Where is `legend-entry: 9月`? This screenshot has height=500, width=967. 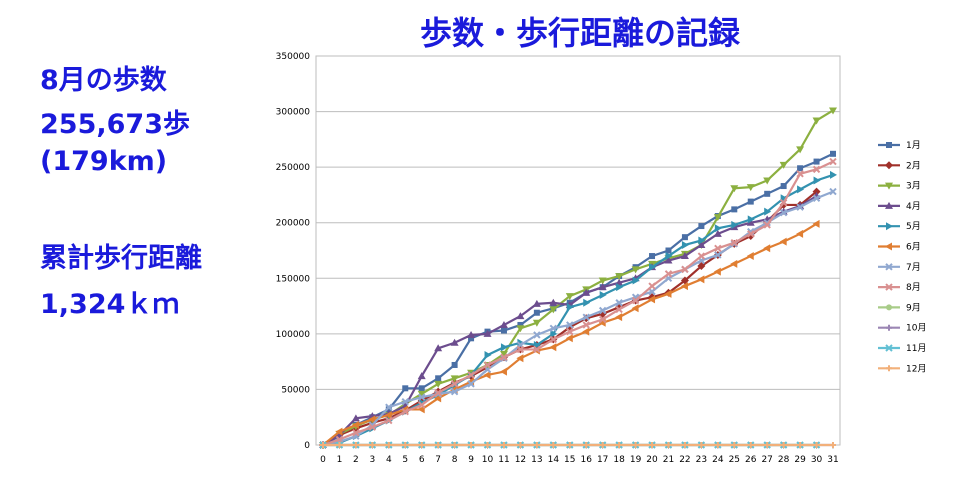
legend-entry: 9月 is located at coordinates (913, 307).